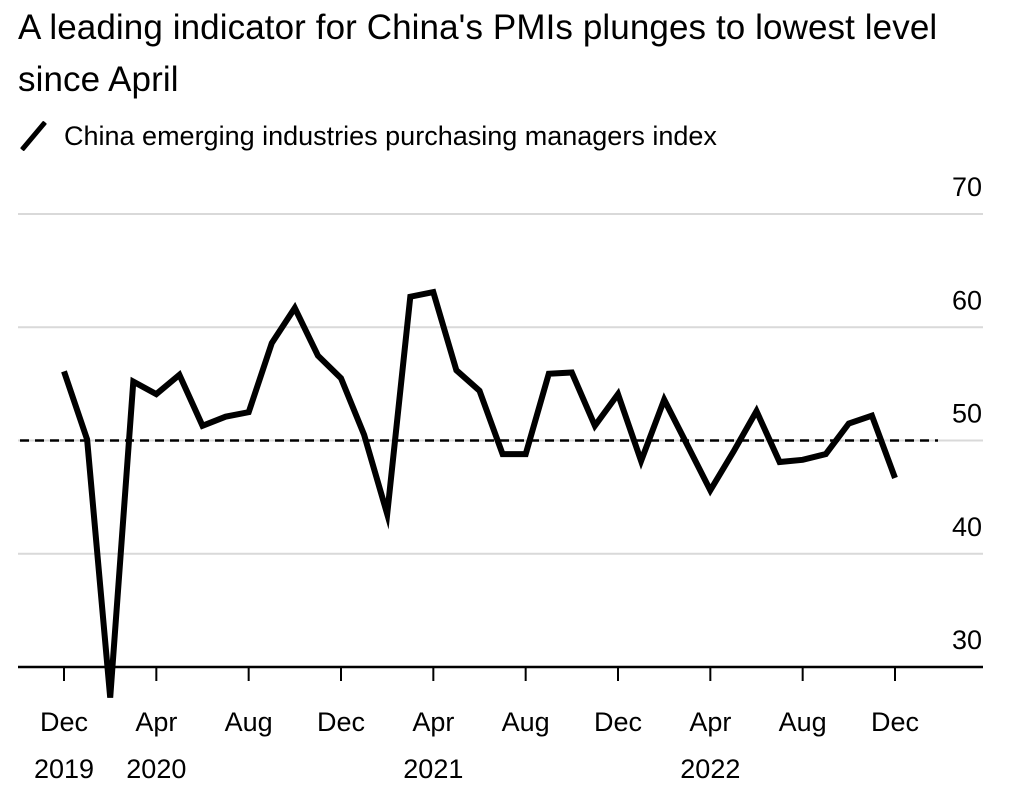 This screenshot has height=789, width=1024. What do you see at coordinates (64, 769) in the screenshot?
I see `x-tick-year-label: 2019` at bounding box center [64, 769].